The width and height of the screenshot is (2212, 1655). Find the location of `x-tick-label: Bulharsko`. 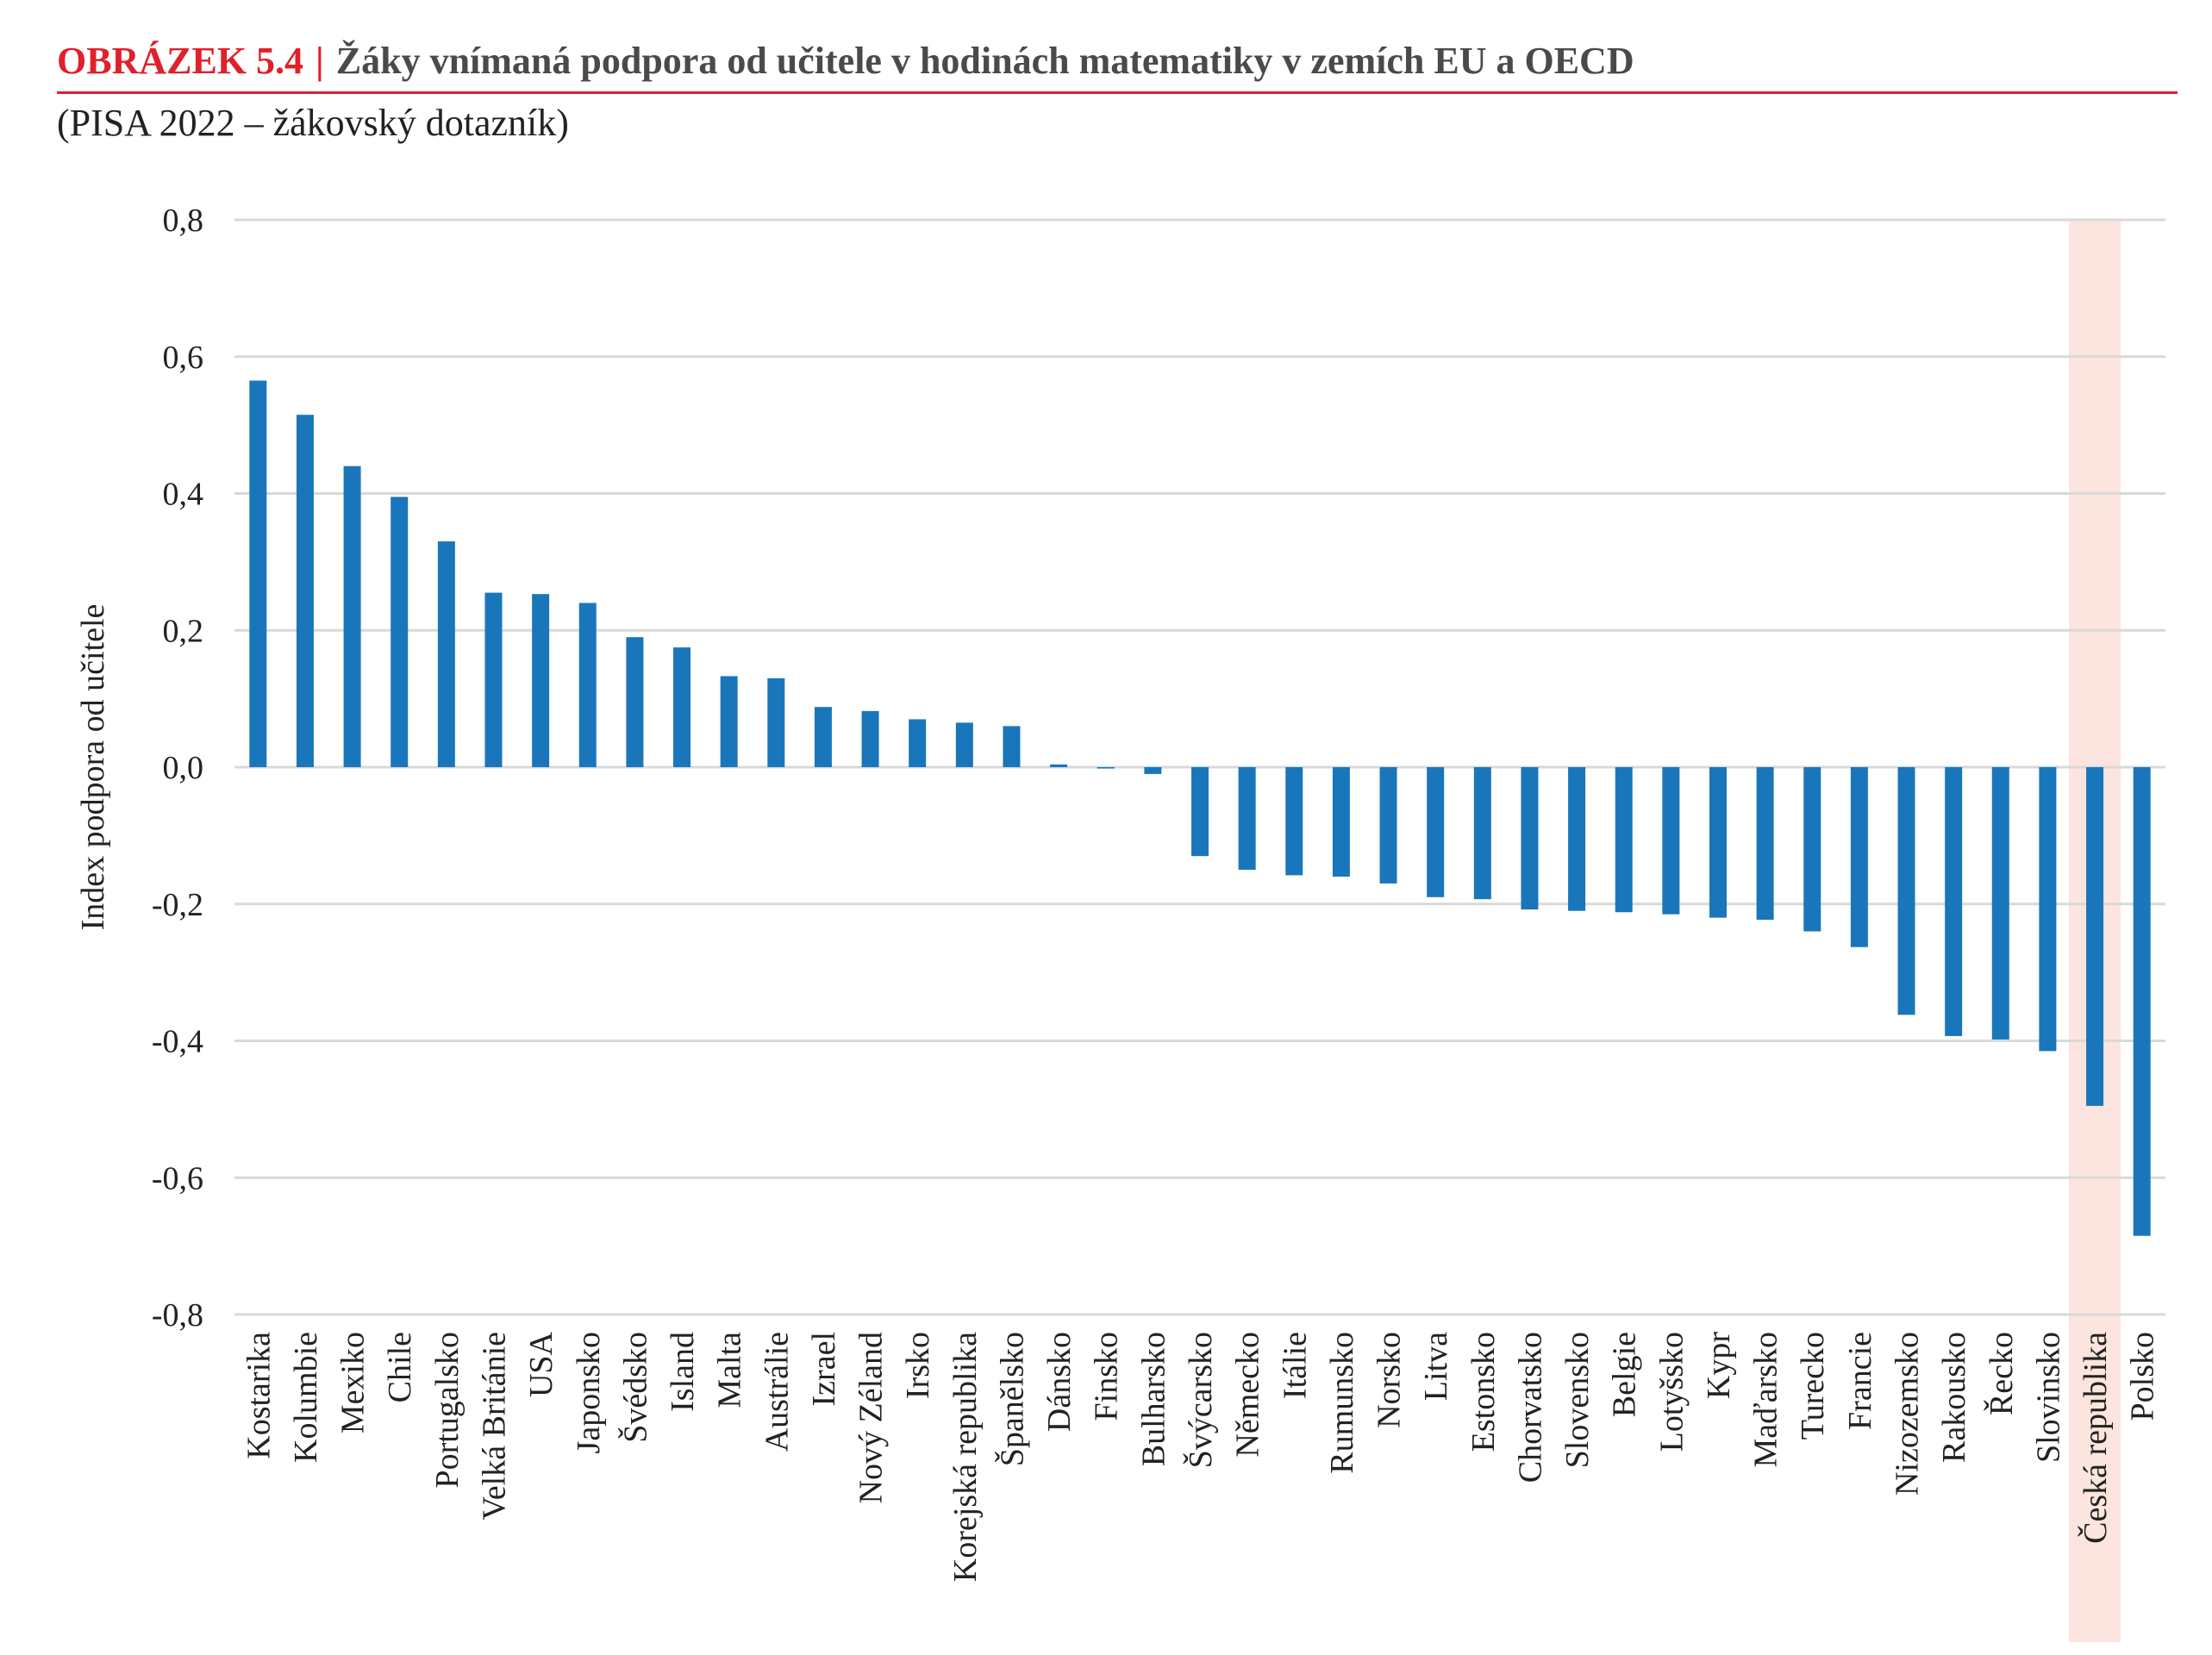

x-tick-label: Bulharsko is located at coordinates (1153, 1399).